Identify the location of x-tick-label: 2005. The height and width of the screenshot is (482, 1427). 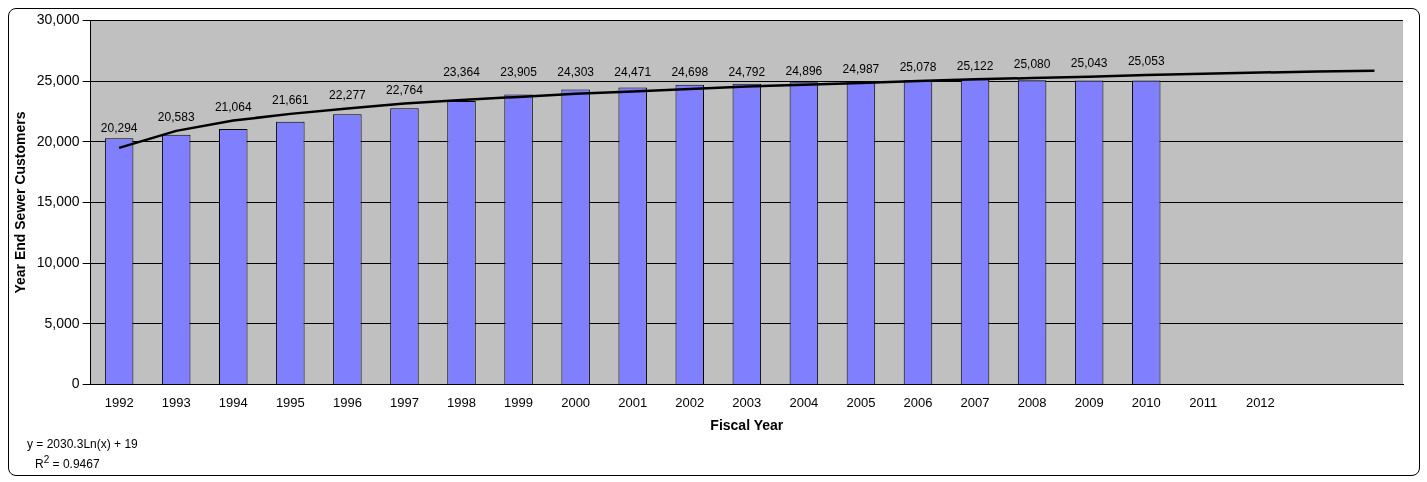
(861, 402).